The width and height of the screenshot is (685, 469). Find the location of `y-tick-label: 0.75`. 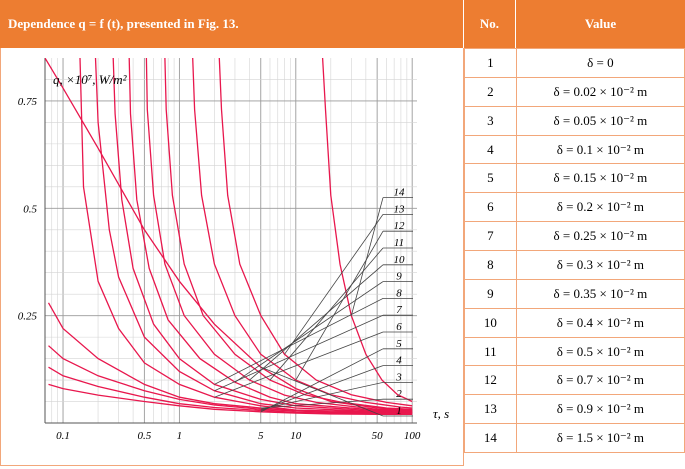

y-tick-label: 0.75 is located at coordinates (28, 102).